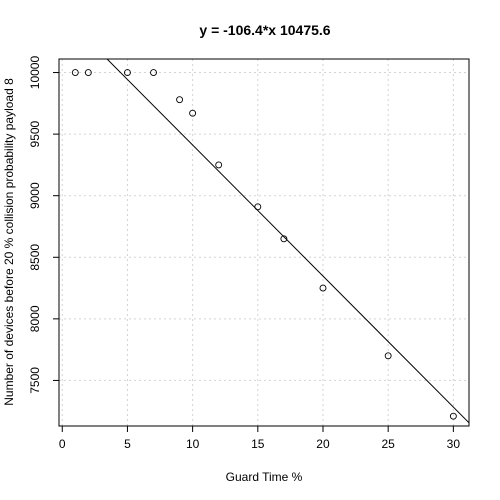 The height and width of the screenshot is (500, 500). Describe the element at coordinates (35, 133) in the screenshot. I see `y-tick-label: 9500` at that location.